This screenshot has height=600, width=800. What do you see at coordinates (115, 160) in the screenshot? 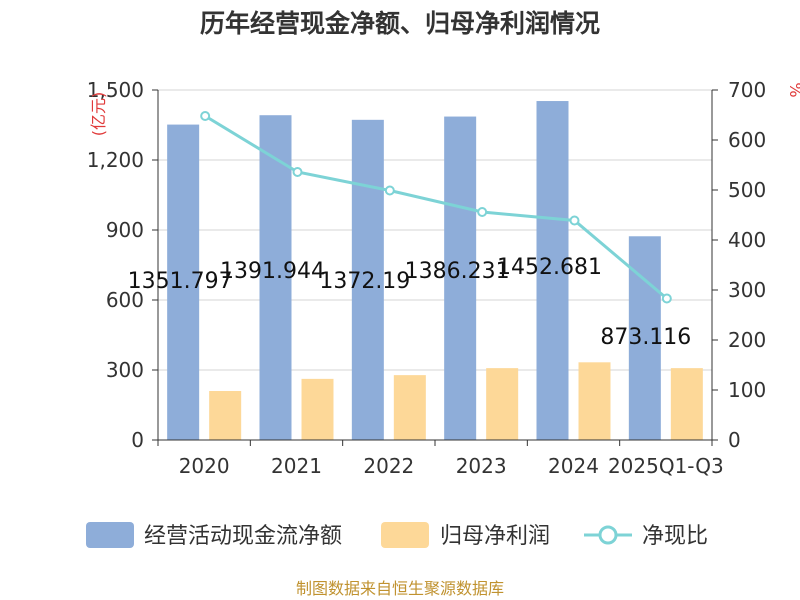
I see `left-tick-label: 1,200` at bounding box center [115, 160].